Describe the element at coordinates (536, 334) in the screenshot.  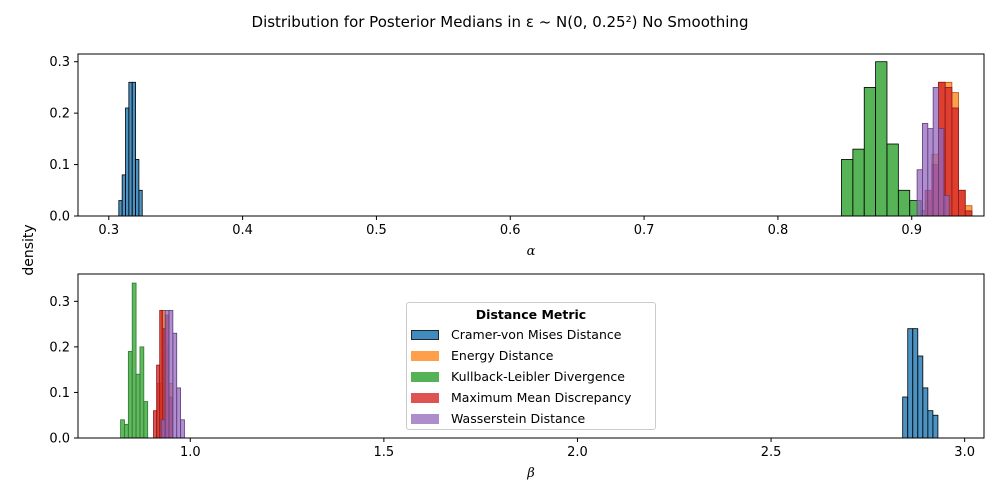
I see `legend-label: Cramer-von Mises Distance` at that location.